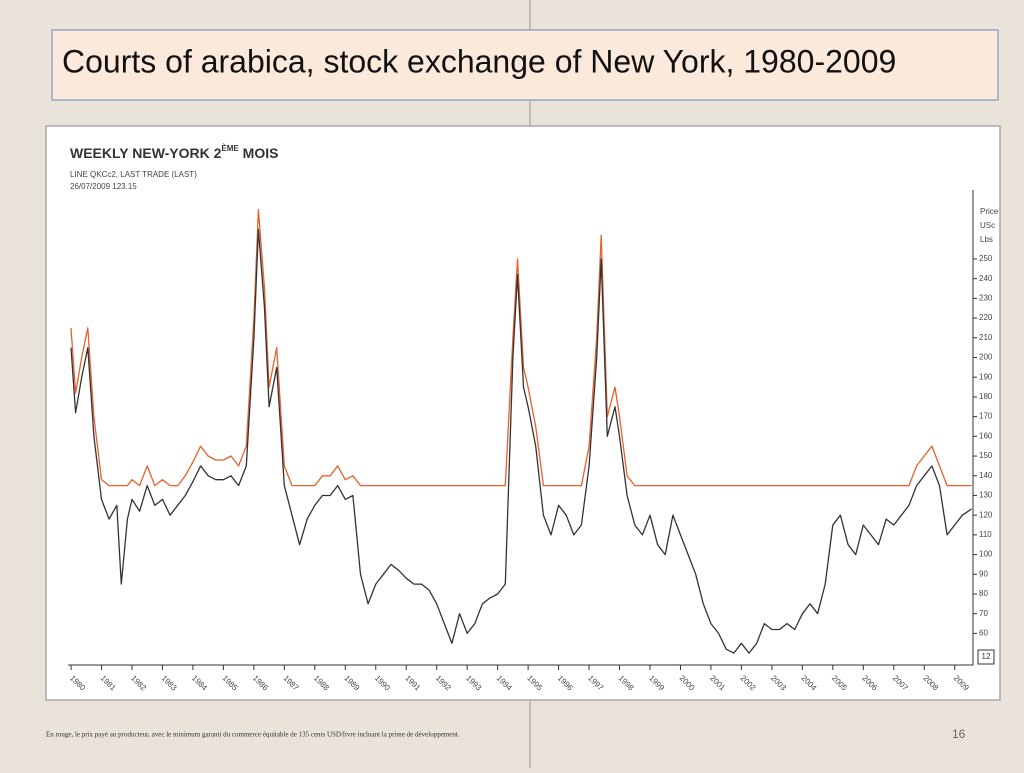  I want to click on y-axis-label: Lbs, so click(986, 239).